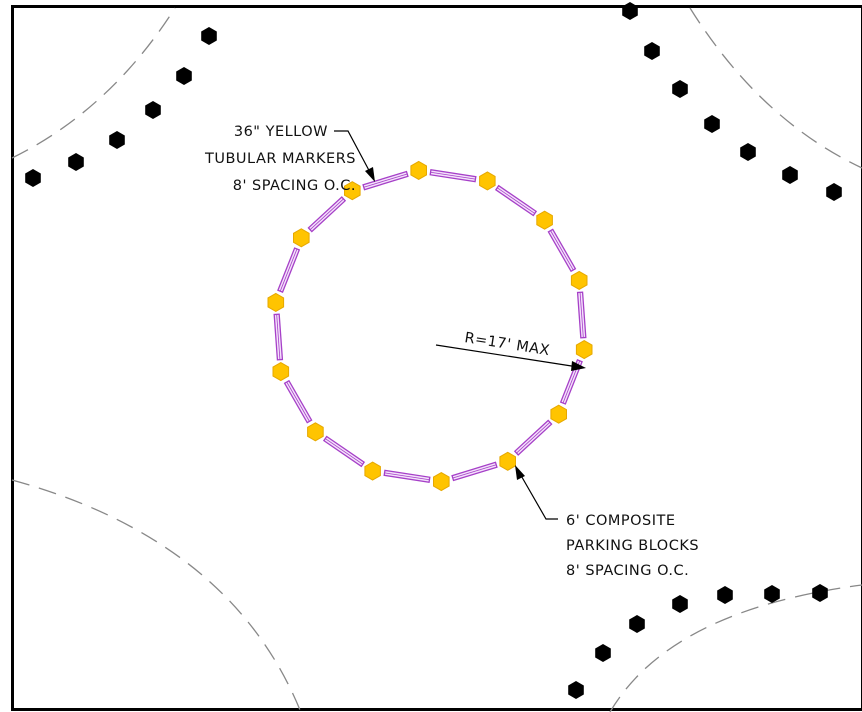 The height and width of the screenshot is (712, 862). Describe the element at coordinates (280, 159) in the screenshot. I see `tubular-markers-note-line2: TUBULAR MARKERS` at that location.